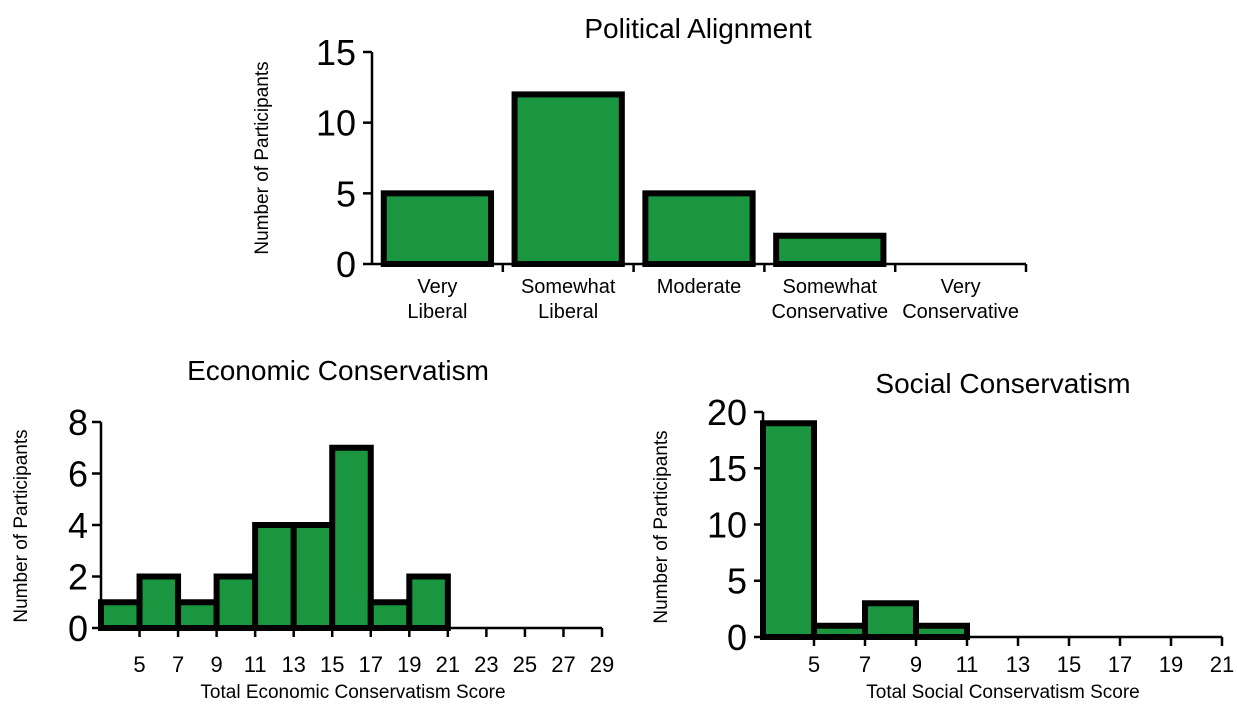  Describe the element at coordinates (699, 287) in the screenshot. I see `x-tick-label: Moderate` at that location.